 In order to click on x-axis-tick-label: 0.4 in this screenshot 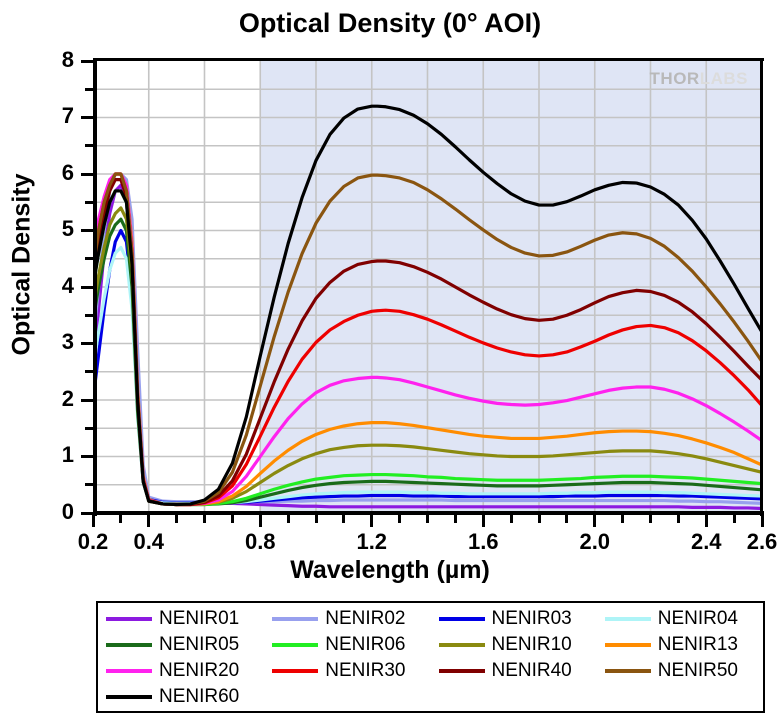, I will do `click(149, 541)`.